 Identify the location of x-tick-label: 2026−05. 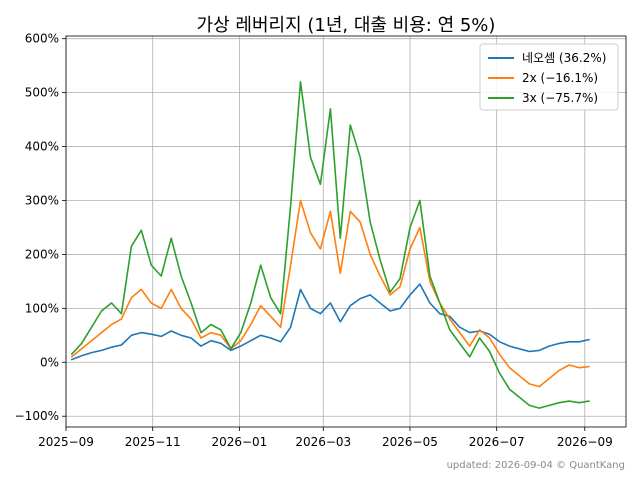
(410, 442).